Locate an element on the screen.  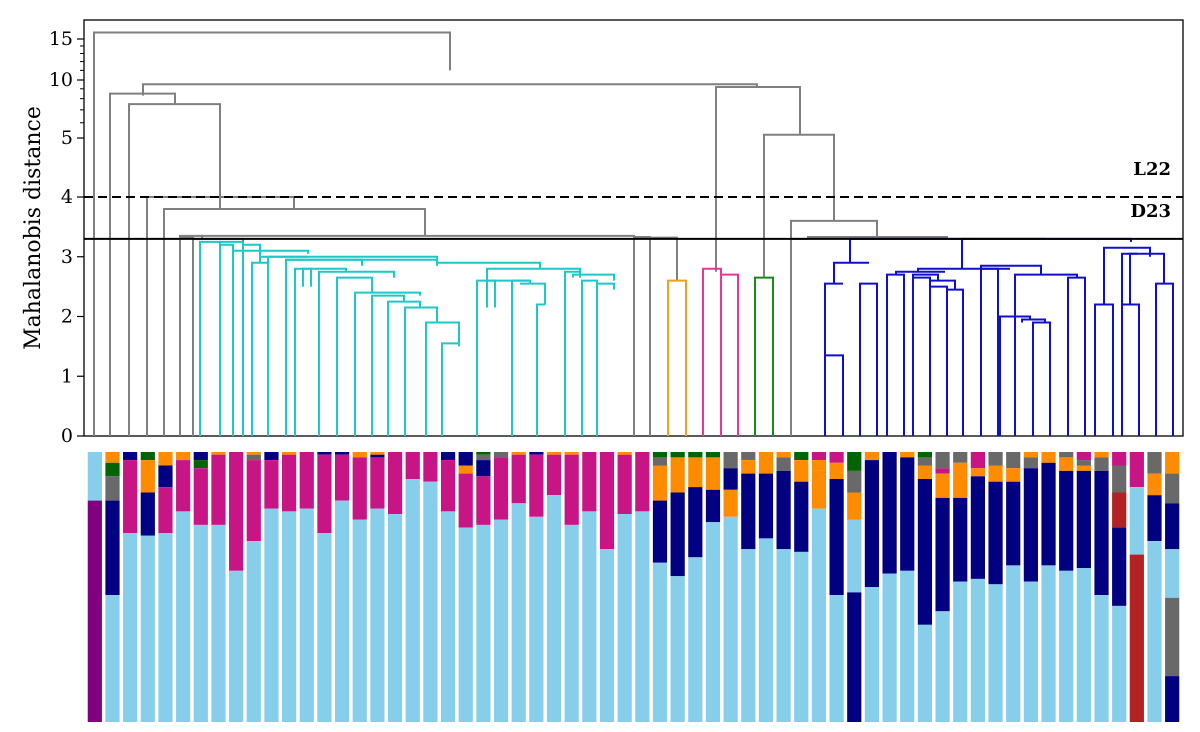
y-tick-label: 5 is located at coordinates (67, 138).